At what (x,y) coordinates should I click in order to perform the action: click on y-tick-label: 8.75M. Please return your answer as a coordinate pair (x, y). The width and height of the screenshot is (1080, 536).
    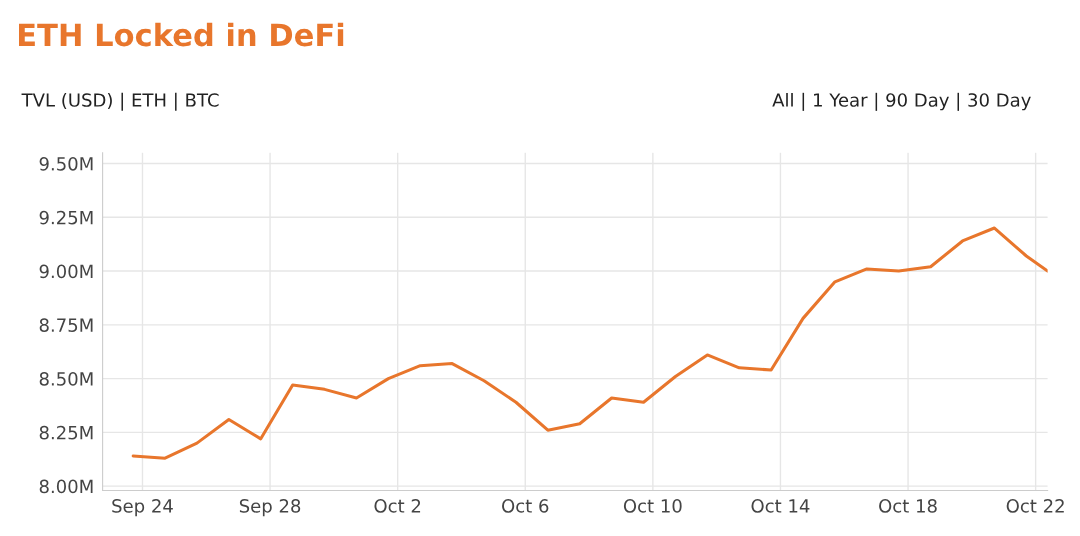
    Looking at the image, I should click on (66, 325).